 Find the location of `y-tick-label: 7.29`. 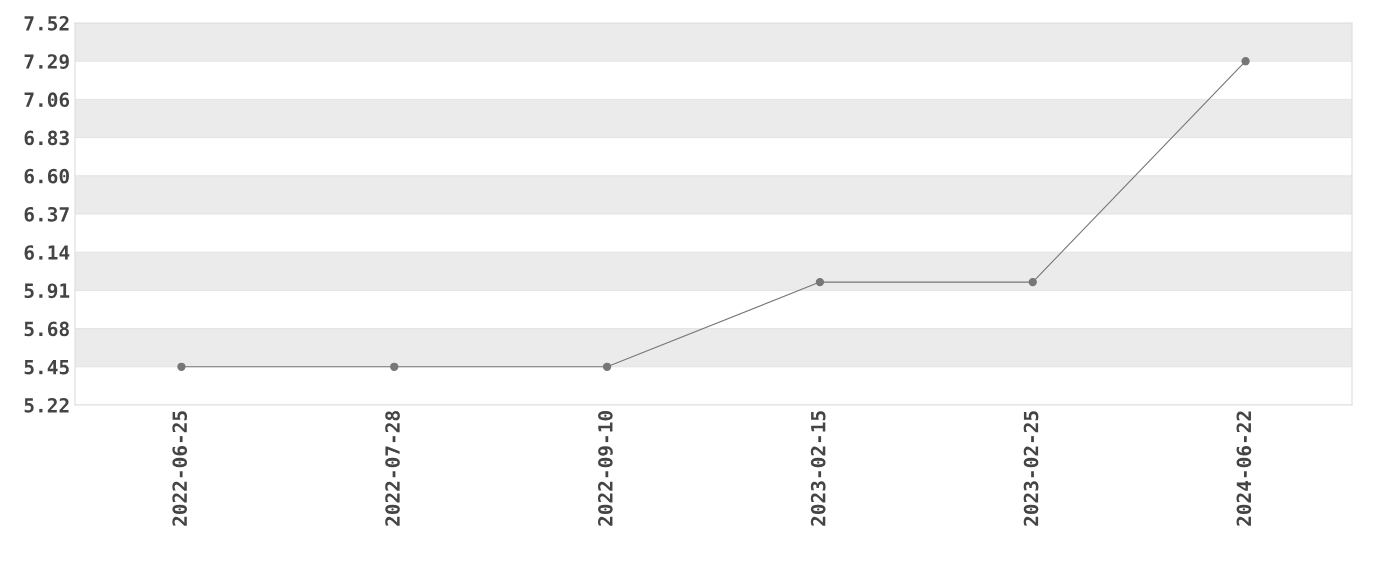

y-tick-label: 7.29 is located at coordinates (46, 61).